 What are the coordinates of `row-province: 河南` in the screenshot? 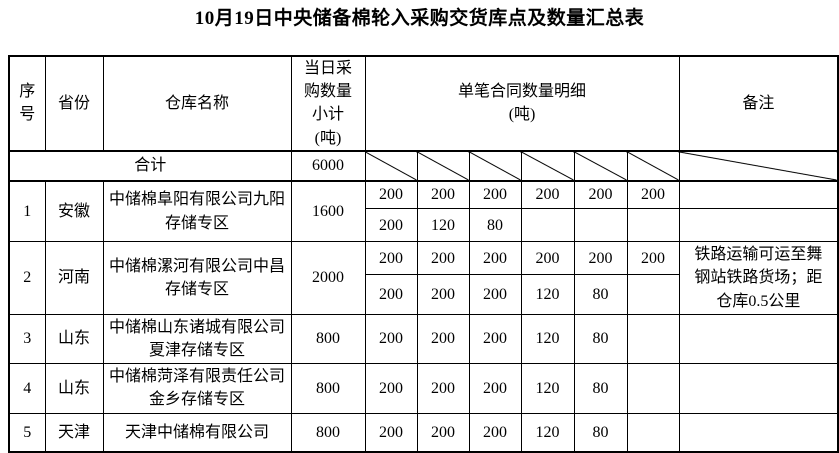 It's located at (74, 278).